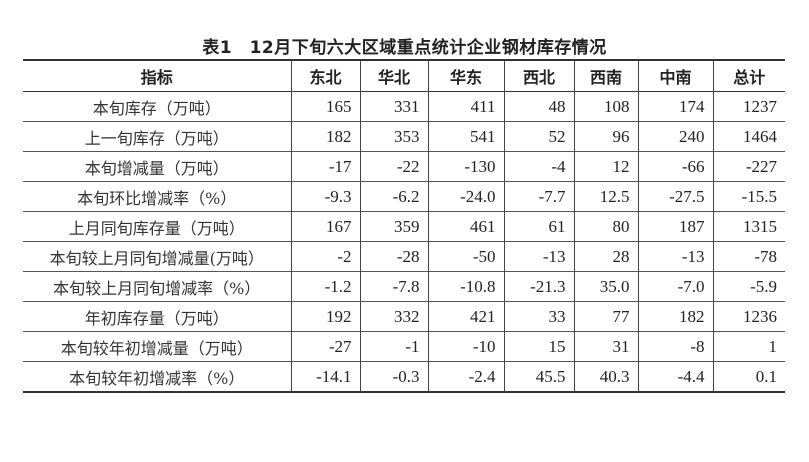 The width and height of the screenshot is (809, 462). What do you see at coordinates (538, 226) in the screenshot?
I see `table-cell: 61` at bounding box center [538, 226].